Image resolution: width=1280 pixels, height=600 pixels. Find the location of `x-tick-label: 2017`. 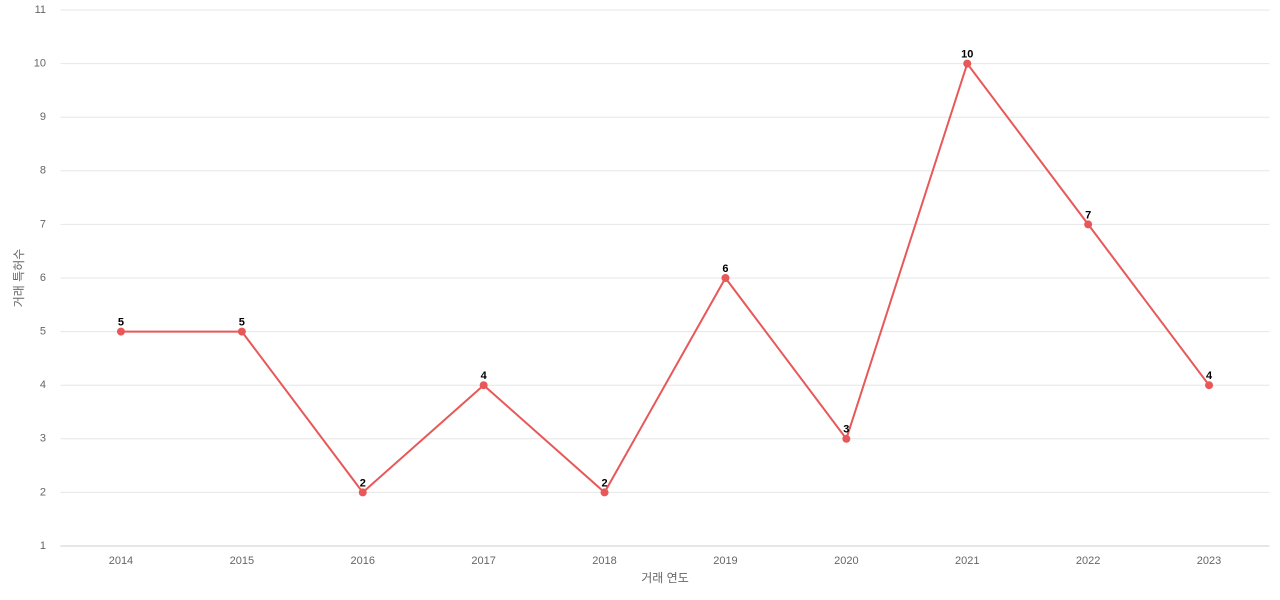

x-tick-label: 2017 is located at coordinates (483, 561).